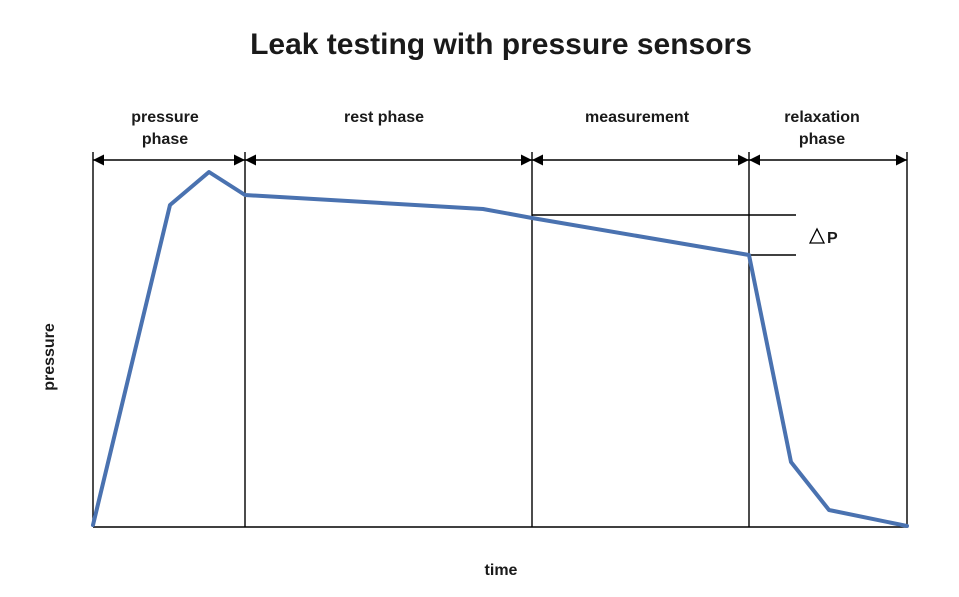 This screenshot has width=959, height=597. What do you see at coordinates (501, 44) in the screenshot?
I see `page-title: Leak testing with pressure sensors` at bounding box center [501, 44].